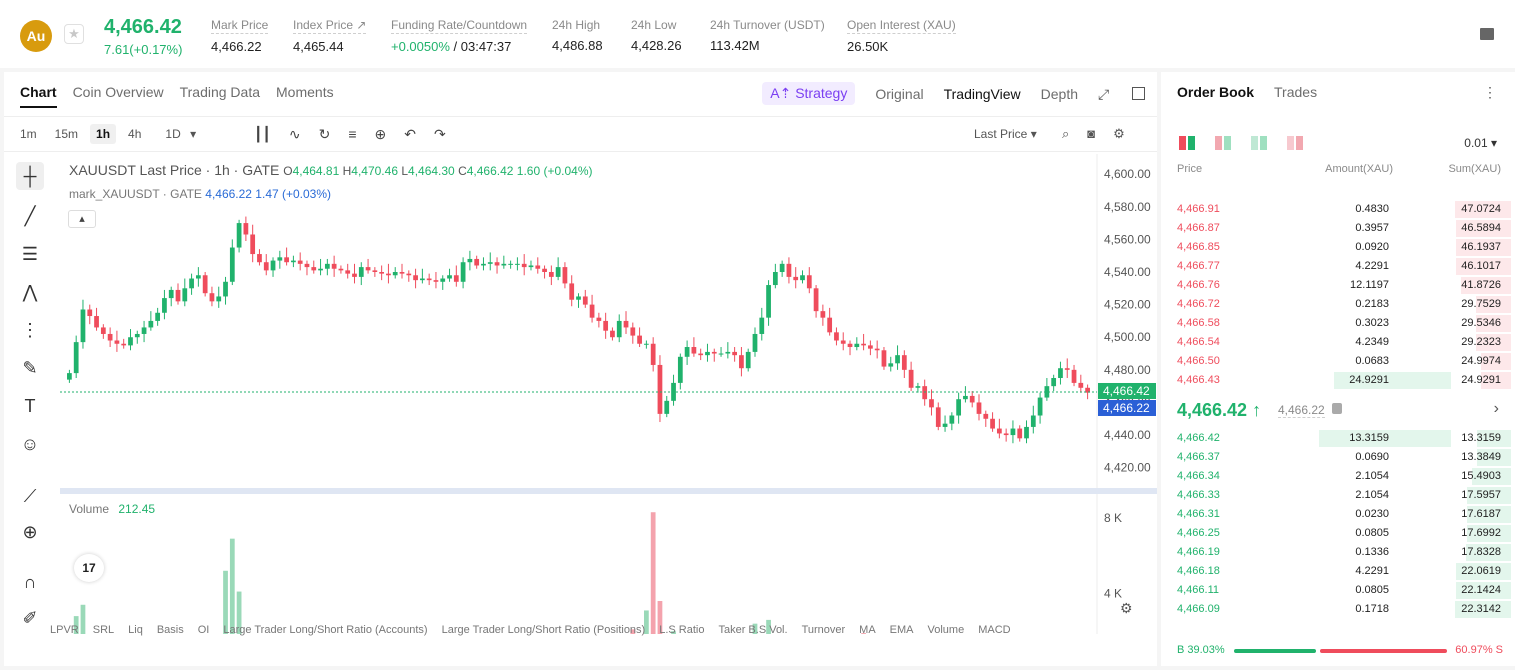 The image size is (1515, 670). Describe the element at coordinates (1338, 609) in the screenshot. I see `order-book-row: 4,466.09 0.1718 22.3142` at that location.